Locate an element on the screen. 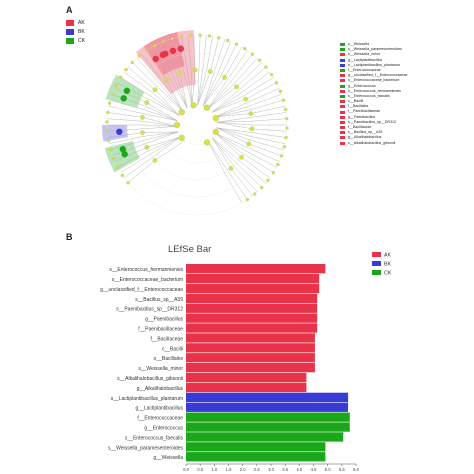  clade-highlight-ck-lower is located at coordinates (122, 156).